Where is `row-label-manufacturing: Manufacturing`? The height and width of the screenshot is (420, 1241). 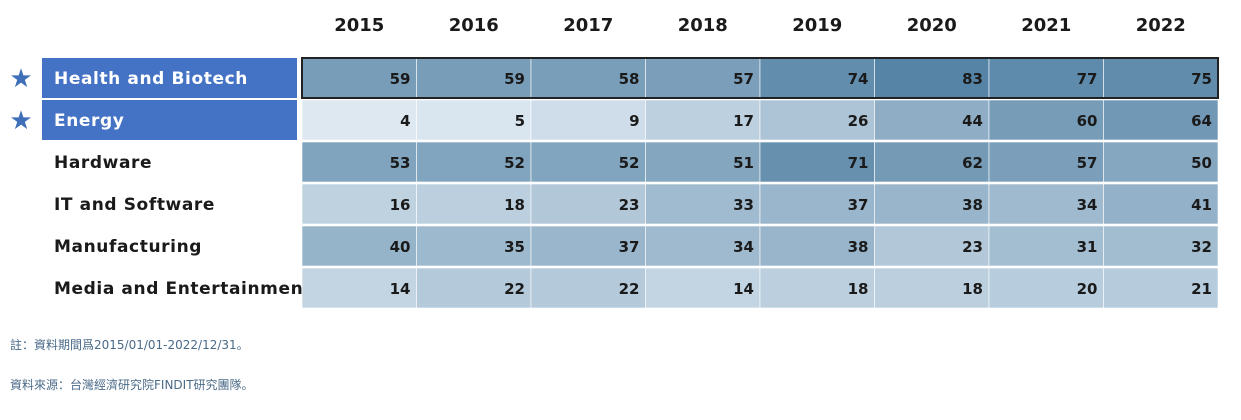
row-label-manufacturing: Manufacturing is located at coordinates (128, 247).